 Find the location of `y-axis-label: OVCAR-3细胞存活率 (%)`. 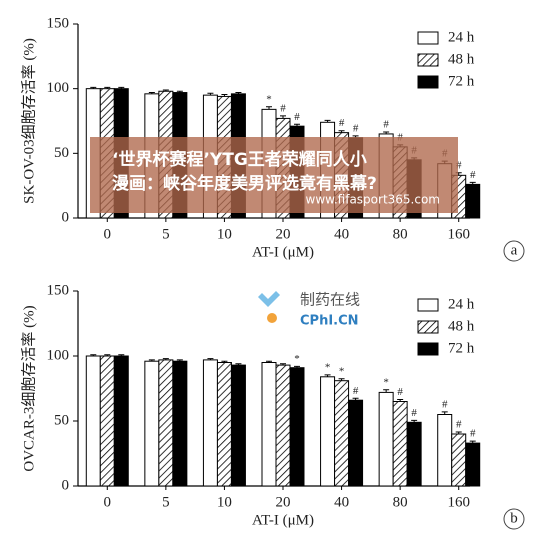

y-axis-label: OVCAR-3细胞存活率 (%) is located at coordinates (28, 388).